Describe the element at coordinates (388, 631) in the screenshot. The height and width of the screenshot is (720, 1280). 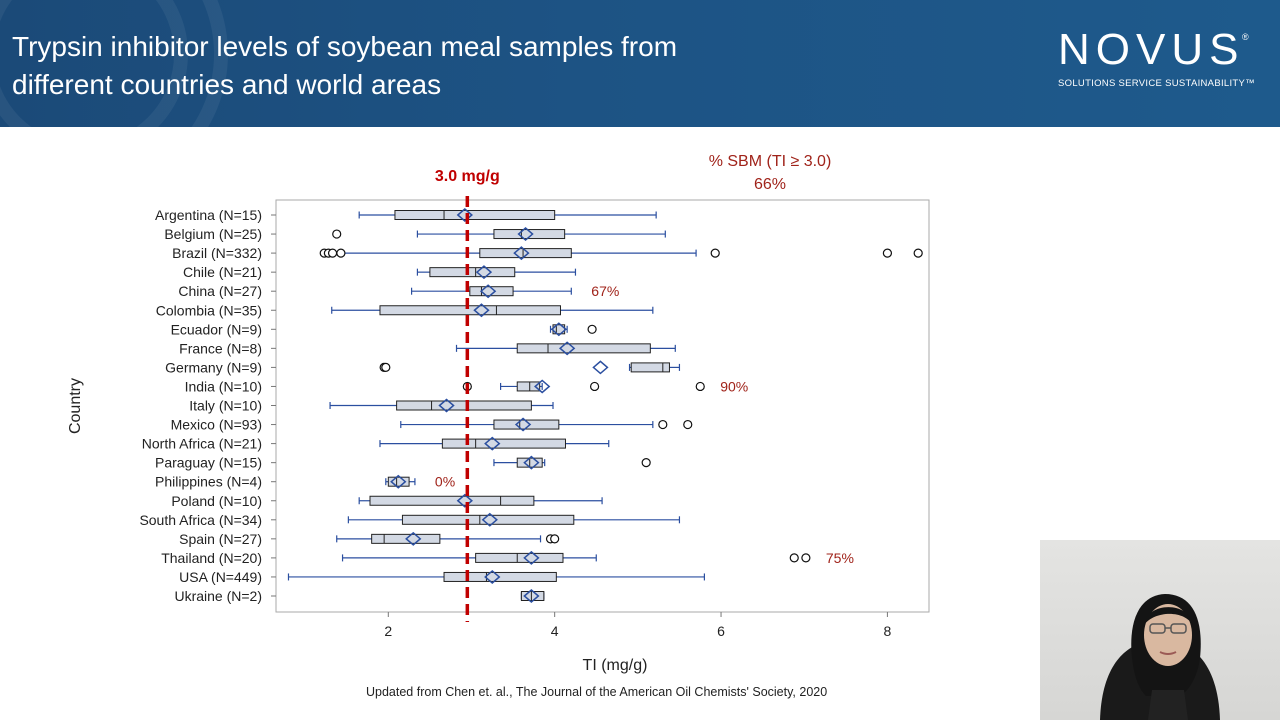
I see `x-tick-label: 2` at that location.